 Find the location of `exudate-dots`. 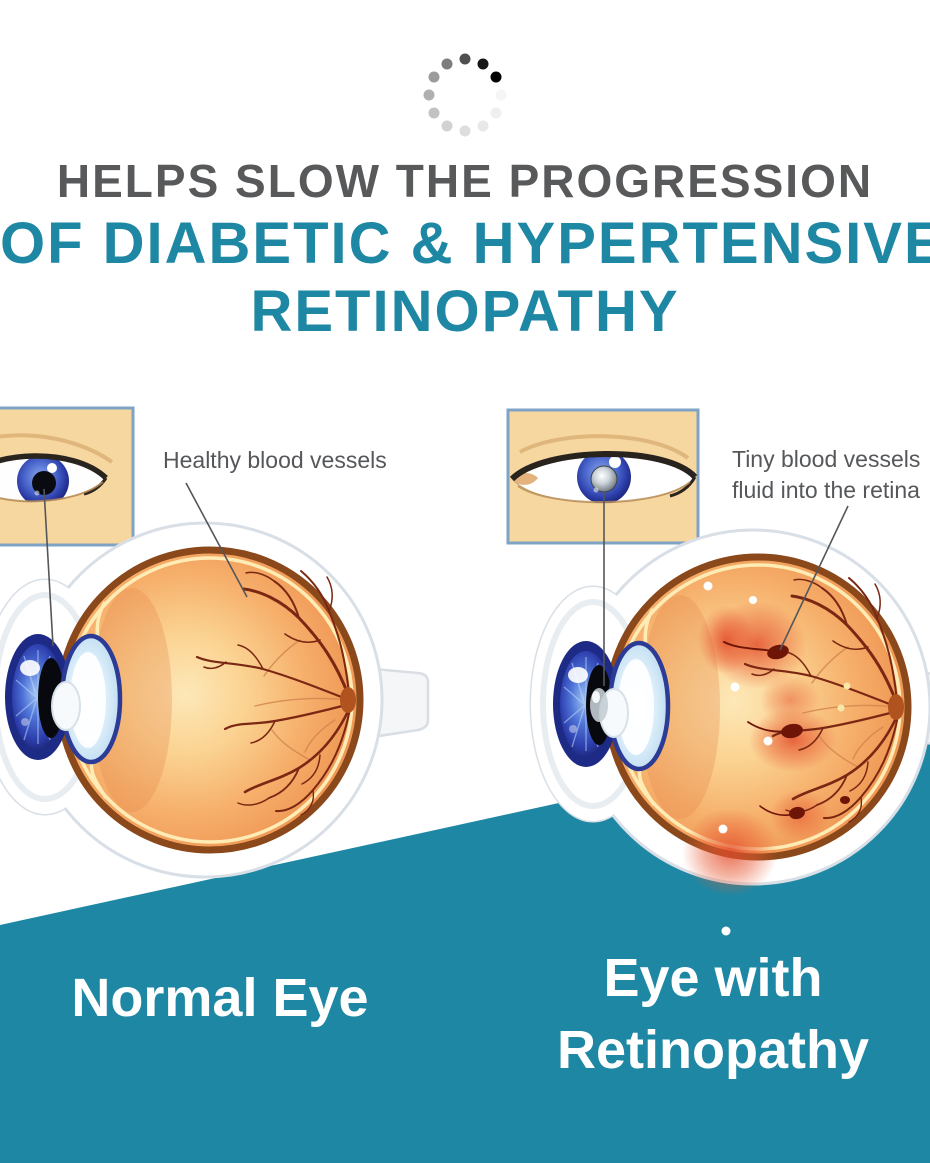

exudate-dots is located at coordinates (777, 758).